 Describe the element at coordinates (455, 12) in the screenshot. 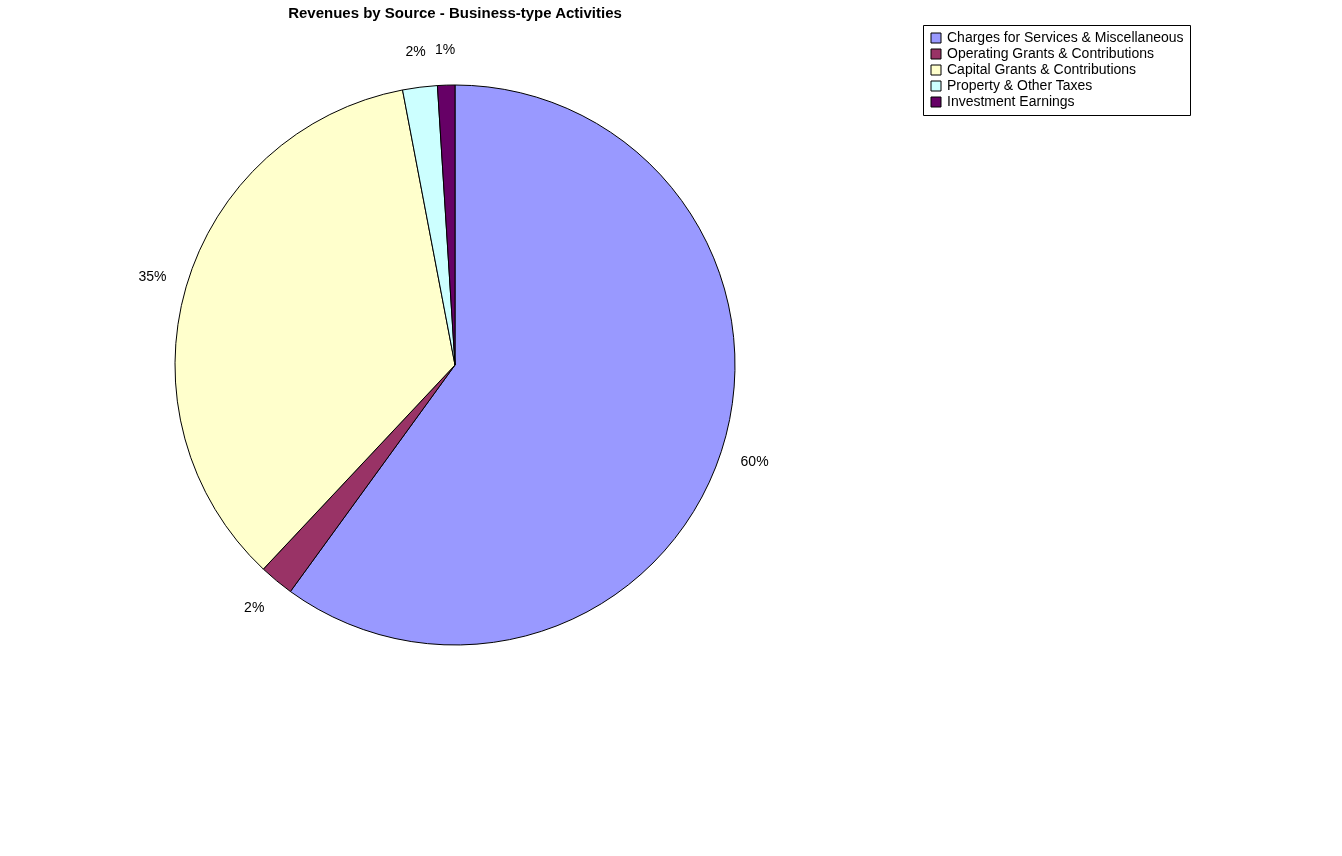

I see `chart-title: Revenues by Source - Business-type Activities` at that location.